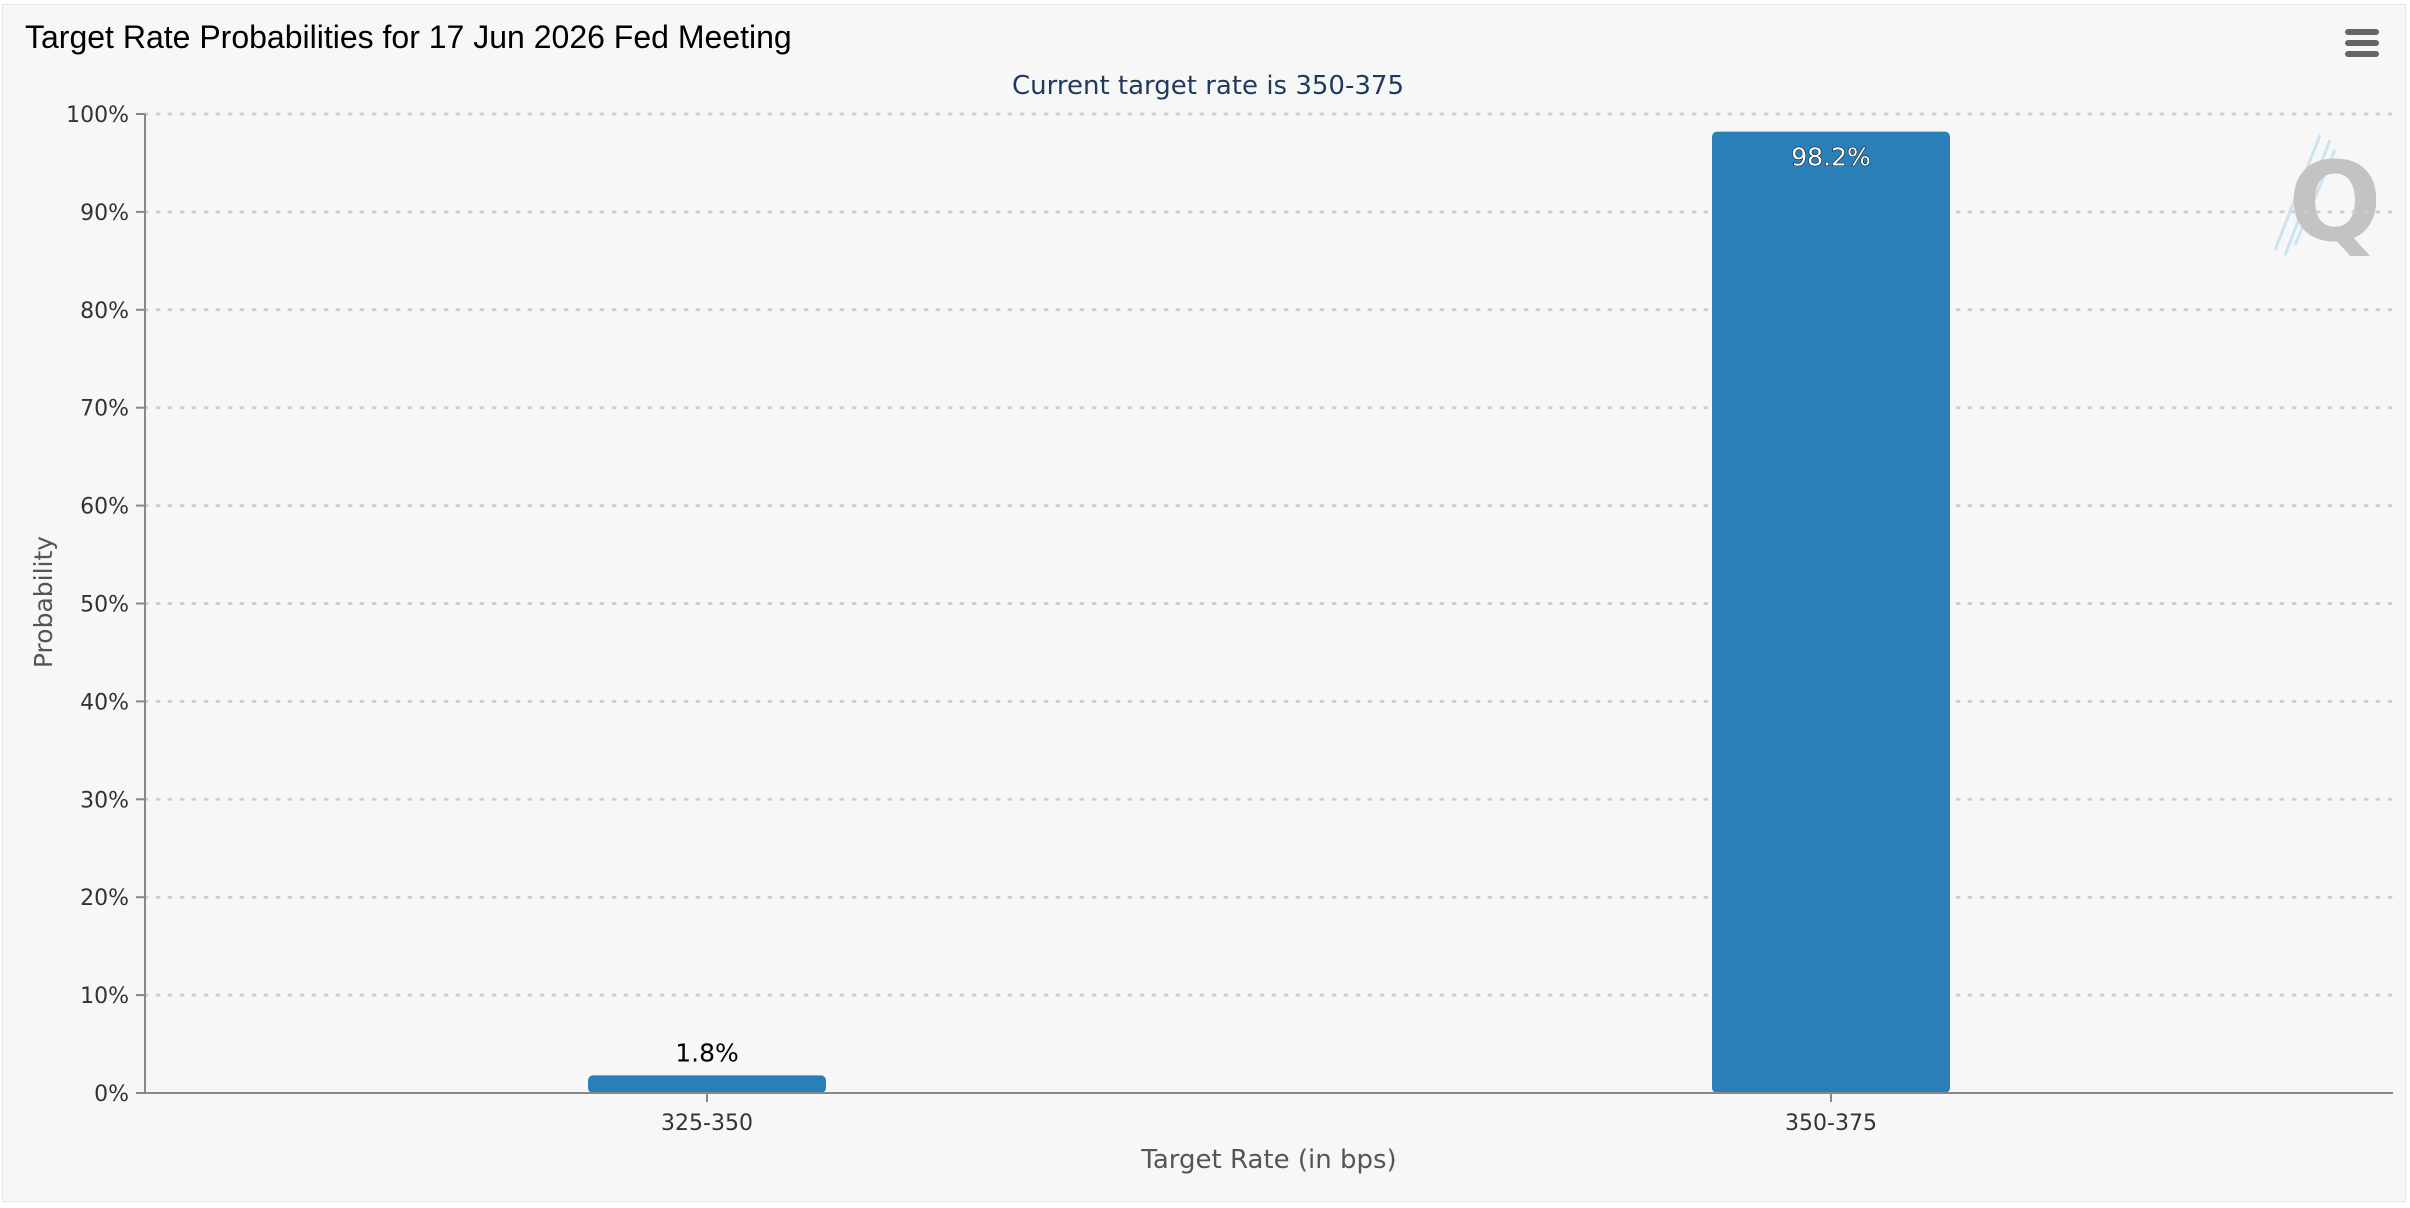  I want to click on x-axis-label: Target Rate (in bps), so click(1268, 1160).